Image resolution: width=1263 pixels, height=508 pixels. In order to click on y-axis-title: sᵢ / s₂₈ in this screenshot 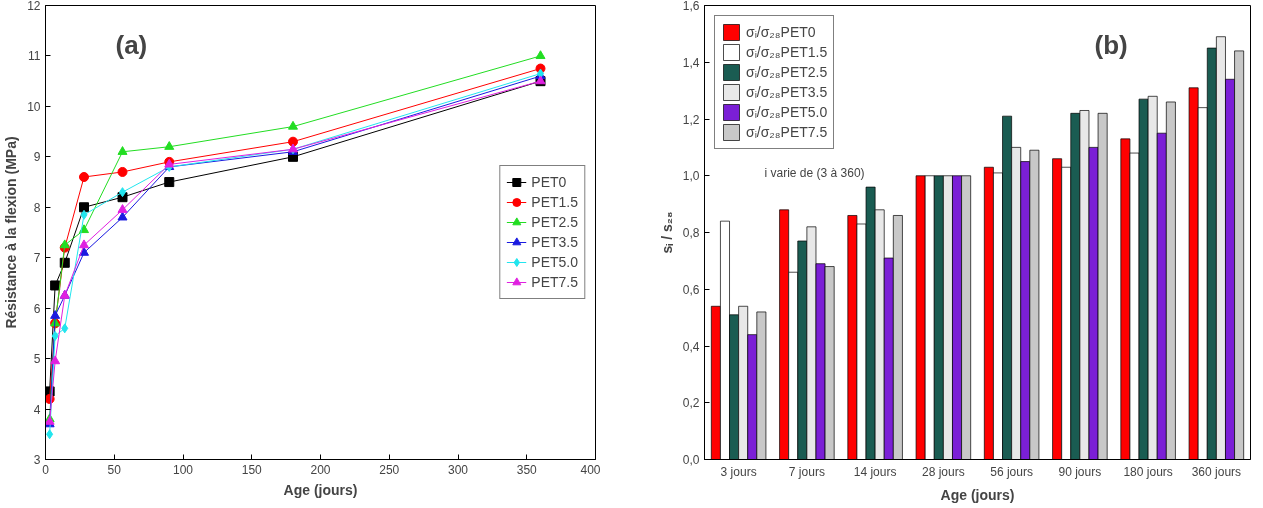, I will do `click(666, 232)`.